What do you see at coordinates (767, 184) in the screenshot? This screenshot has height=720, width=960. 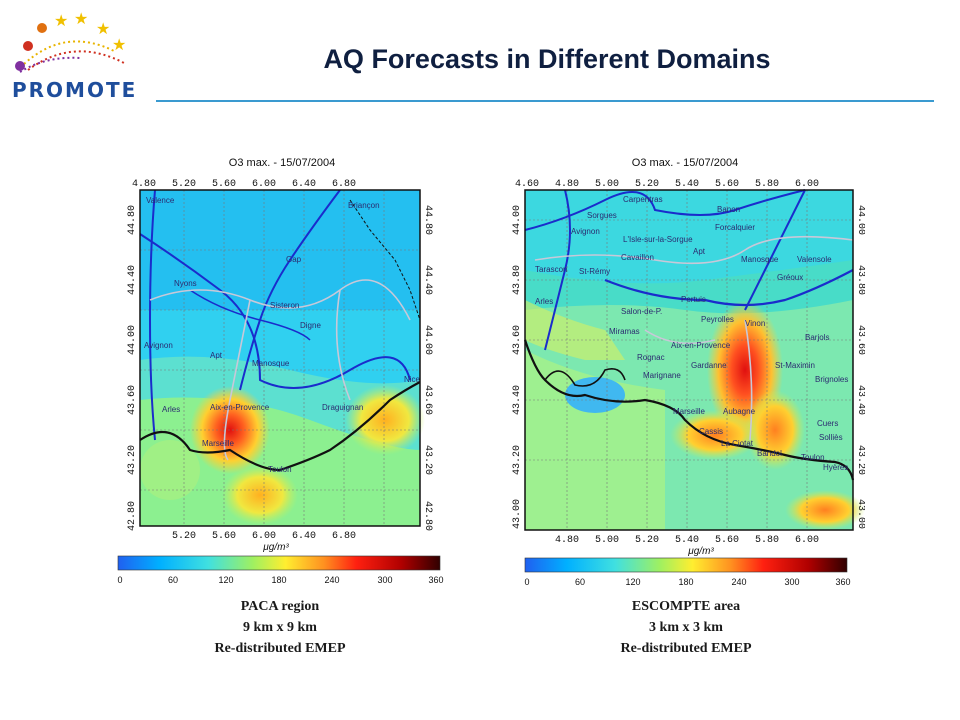 I see `tick-label: 5.80` at bounding box center [767, 184].